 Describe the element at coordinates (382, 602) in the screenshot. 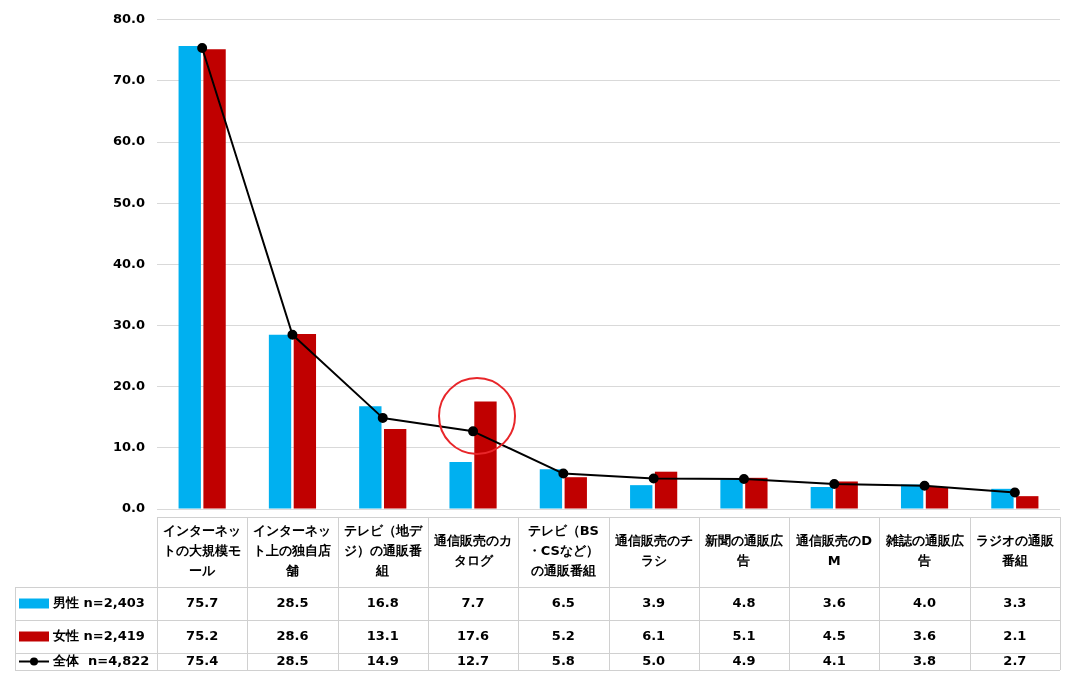

I see `data-label: 16.8` at that location.